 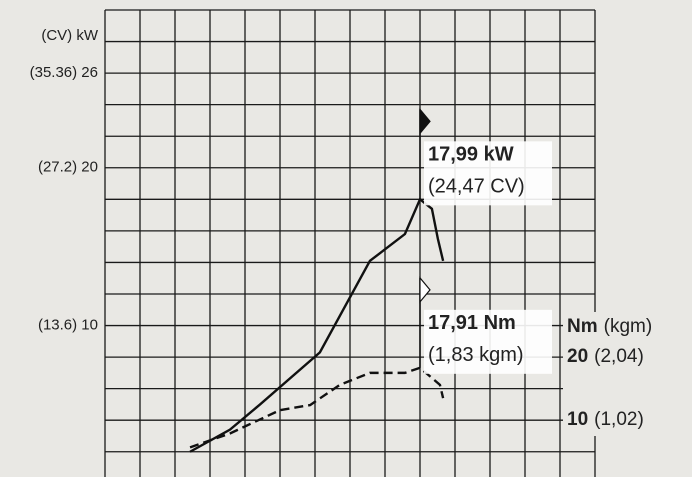 I want to click on y-tick-label: (13.6) 10, so click(x=68, y=325).